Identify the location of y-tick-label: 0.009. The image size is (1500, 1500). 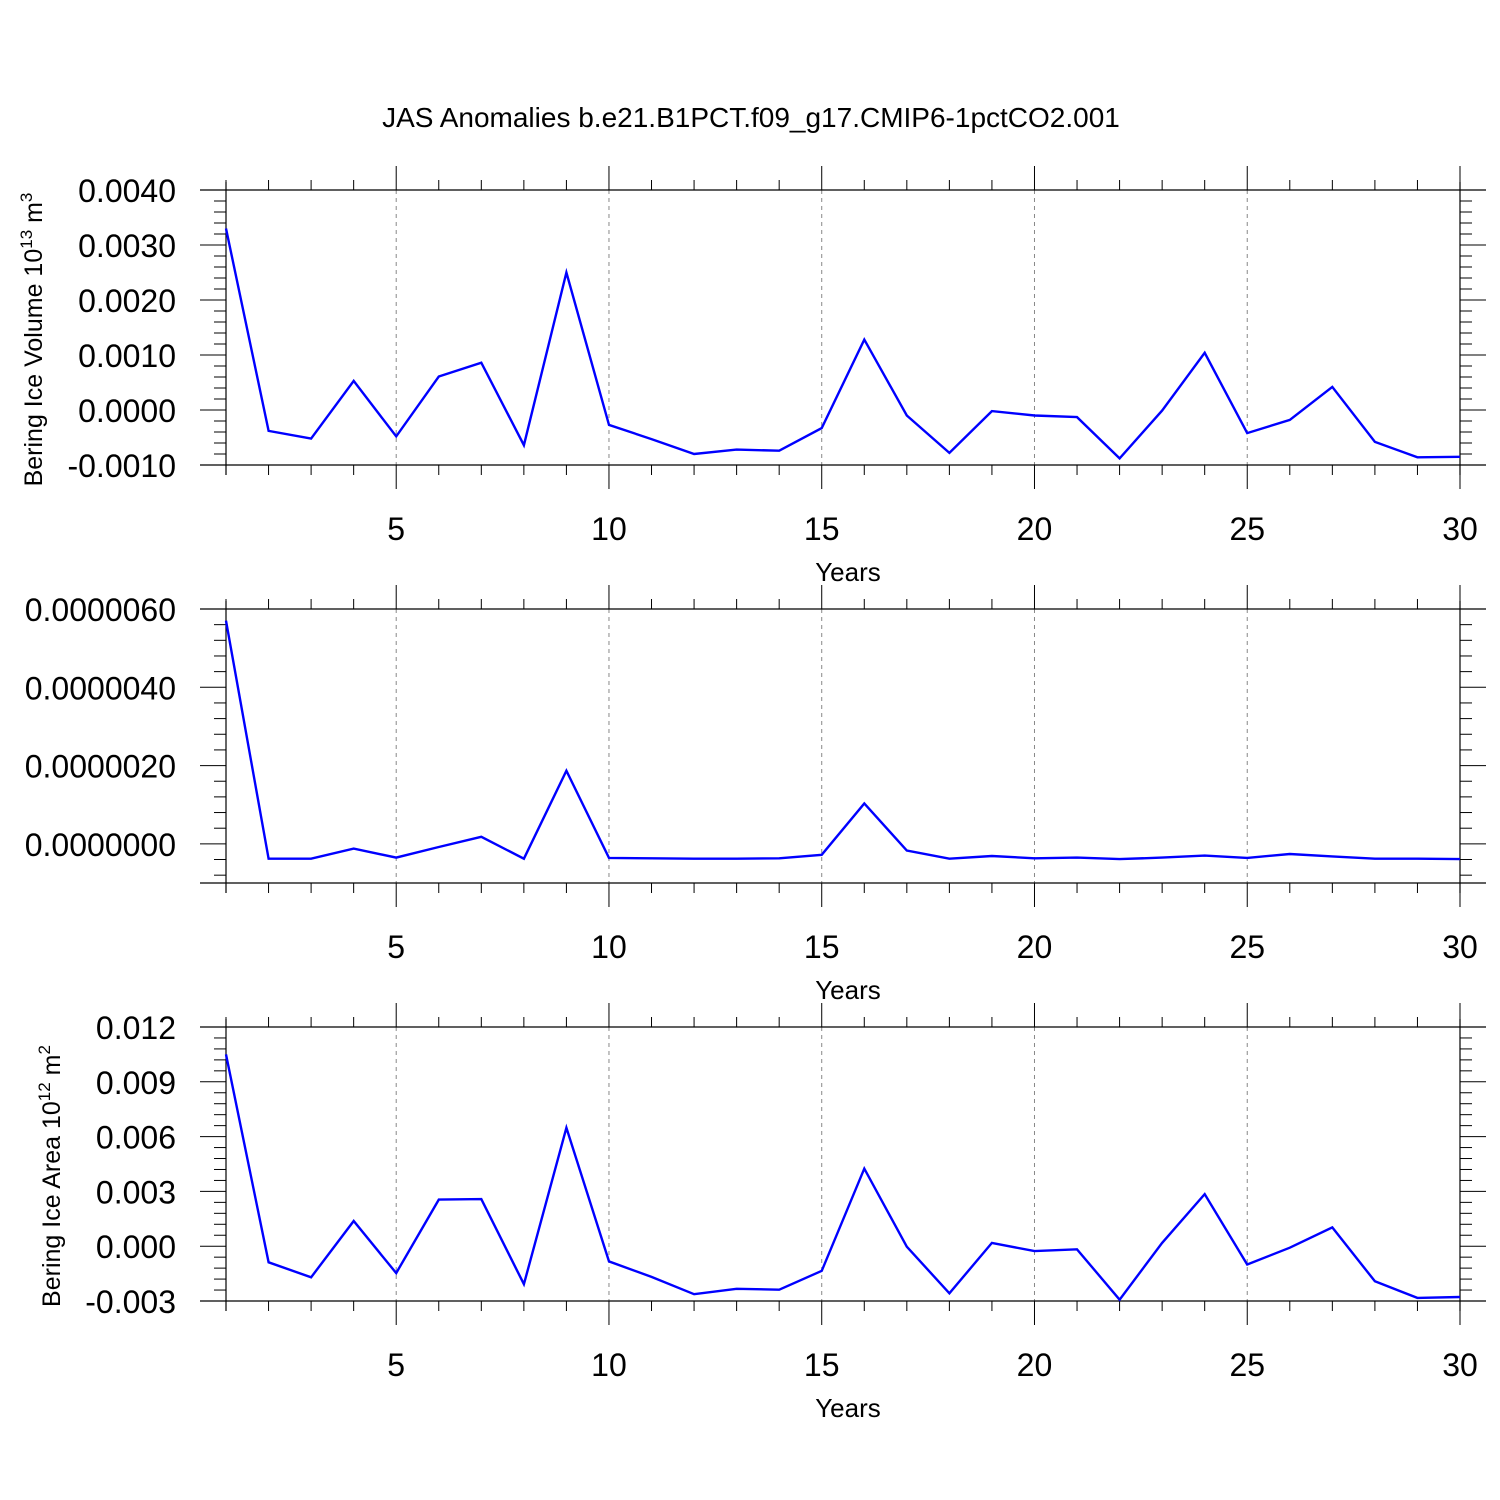
(136, 1083).